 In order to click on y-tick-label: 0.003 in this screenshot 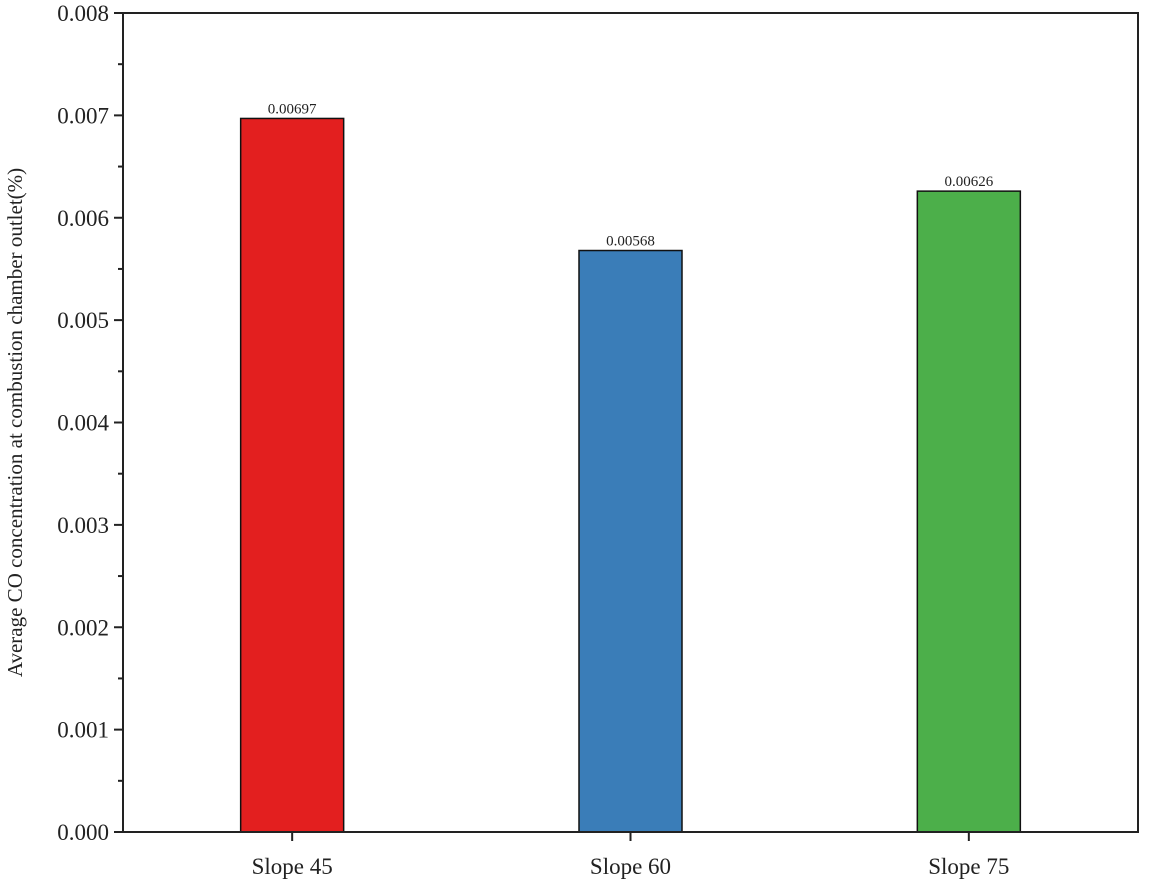, I will do `click(83, 525)`.